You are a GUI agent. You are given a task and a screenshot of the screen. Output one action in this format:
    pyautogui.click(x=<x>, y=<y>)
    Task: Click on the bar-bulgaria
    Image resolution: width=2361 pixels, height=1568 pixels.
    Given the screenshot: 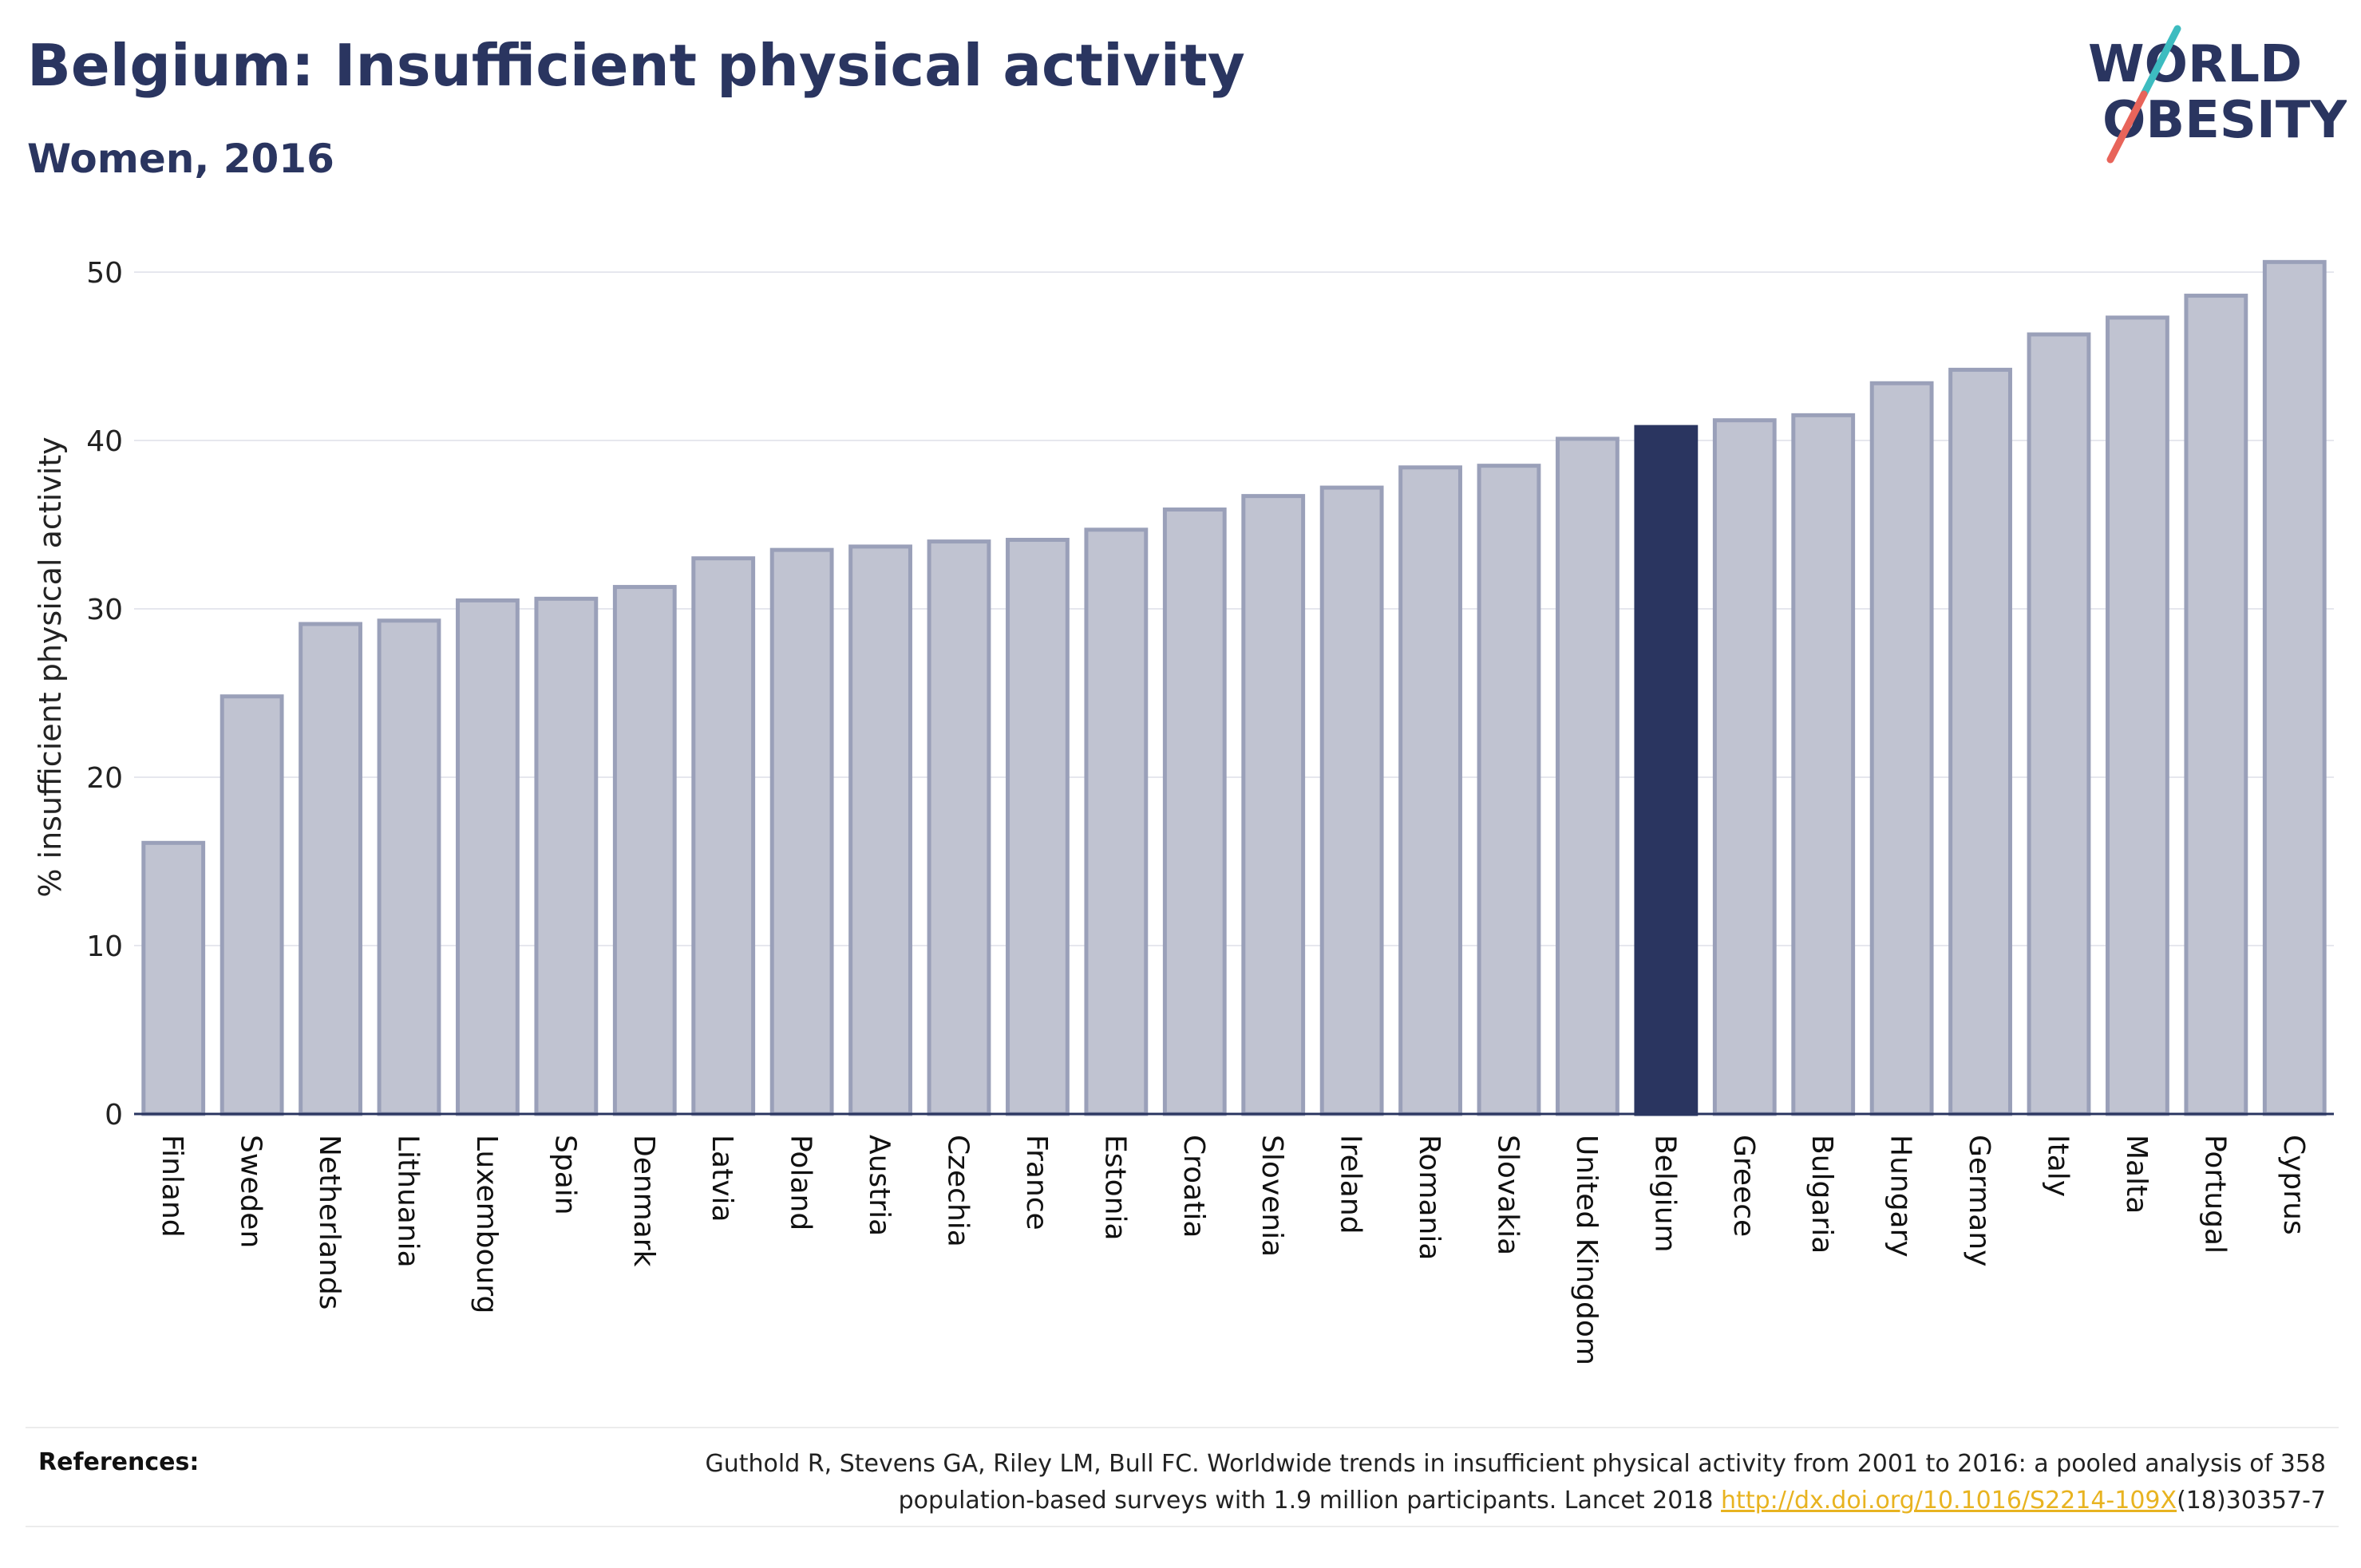 What is the action you would take?
    pyautogui.click(x=1823, y=764)
    